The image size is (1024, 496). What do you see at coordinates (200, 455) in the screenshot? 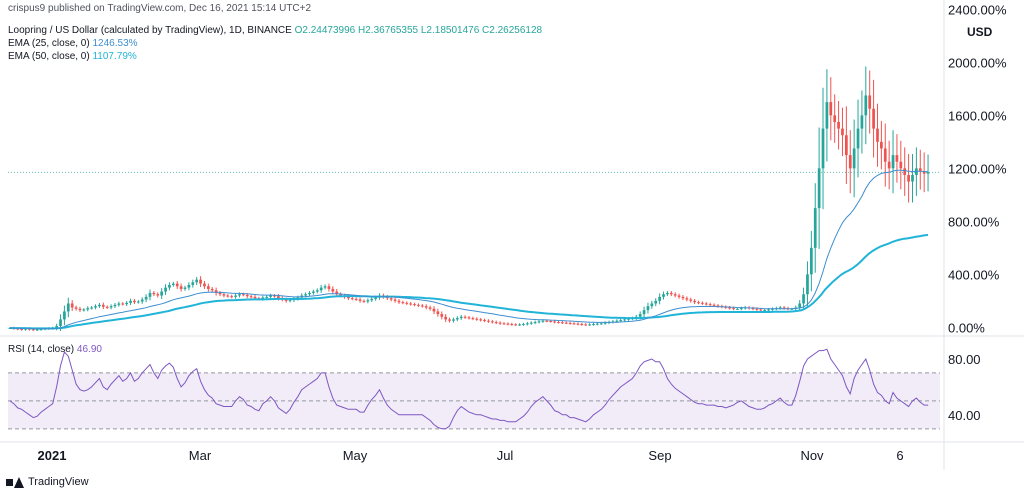
I see `time-tick-label: Mar` at bounding box center [200, 455].